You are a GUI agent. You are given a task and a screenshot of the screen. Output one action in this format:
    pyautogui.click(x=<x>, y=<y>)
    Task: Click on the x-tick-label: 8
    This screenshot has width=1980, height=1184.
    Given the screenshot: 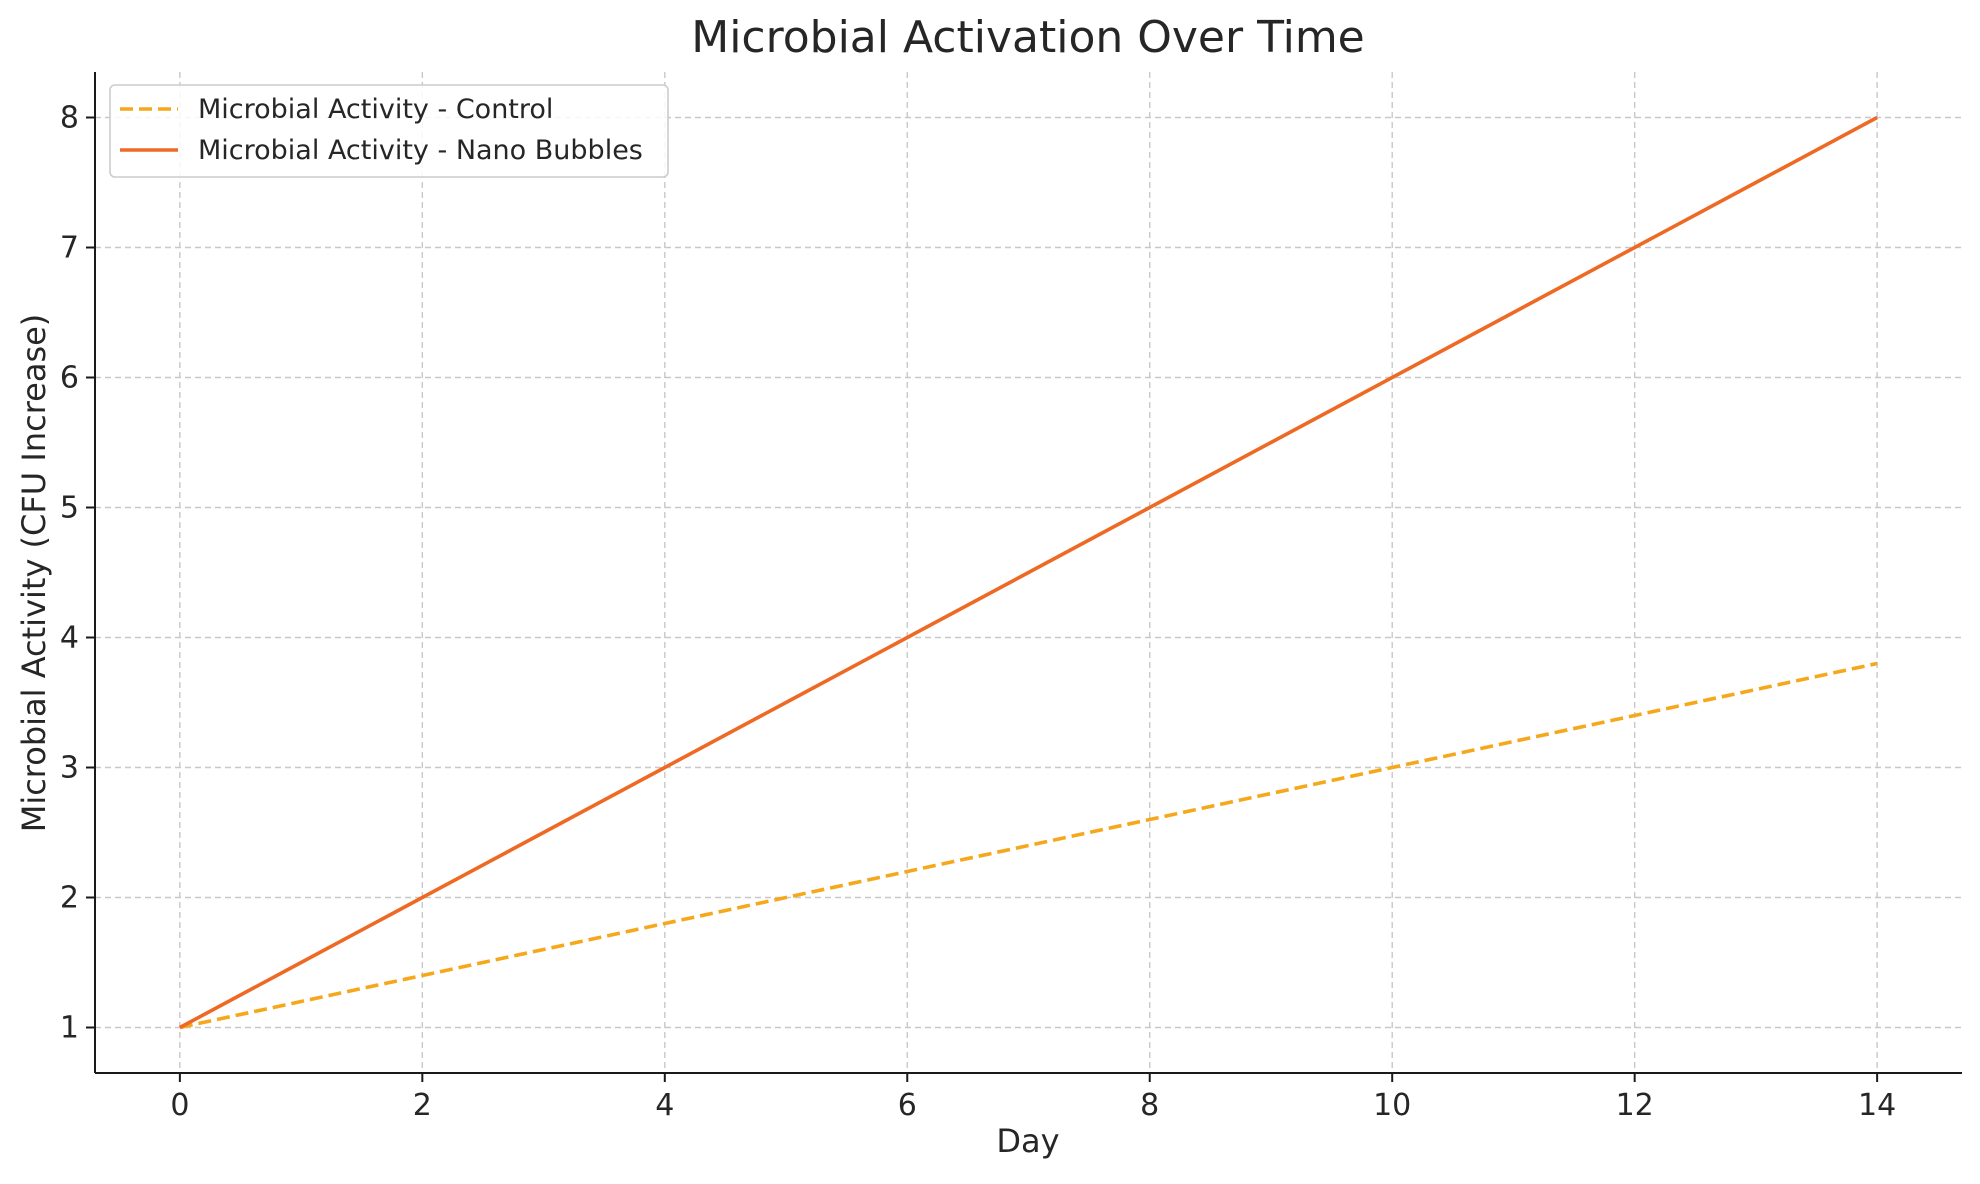 What is the action you would take?
    pyautogui.click(x=1149, y=1105)
    